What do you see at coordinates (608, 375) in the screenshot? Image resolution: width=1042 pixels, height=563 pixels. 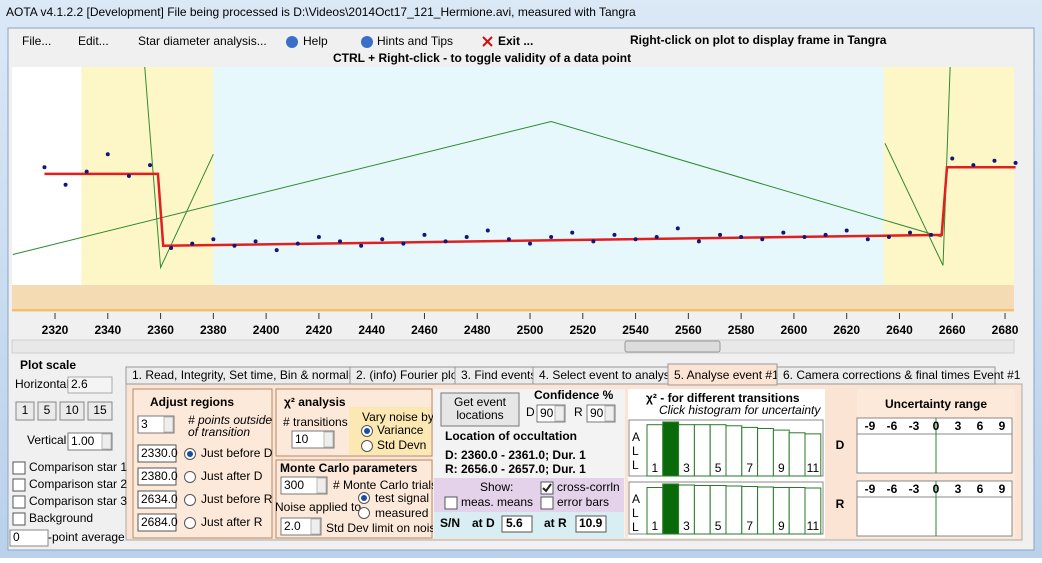 I see `tab-label: 4. Select event to analyse` at bounding box center [608, 375].